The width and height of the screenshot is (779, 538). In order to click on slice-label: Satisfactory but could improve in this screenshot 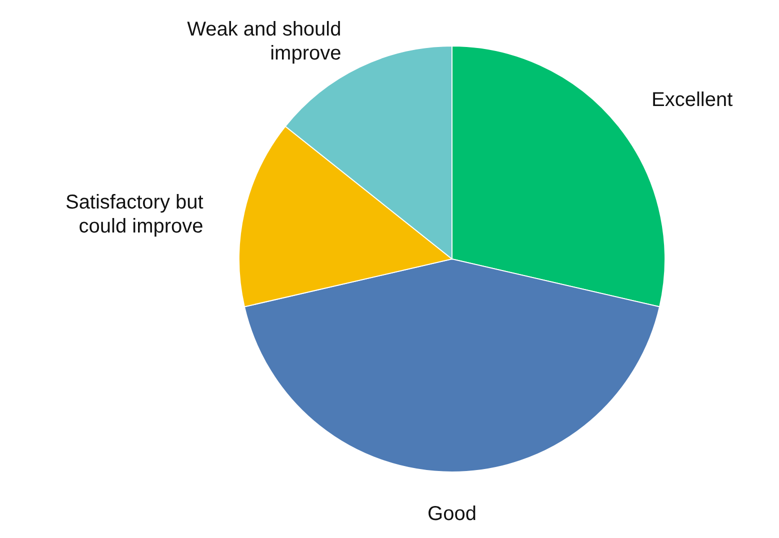, I will do `click(134, 215)`.